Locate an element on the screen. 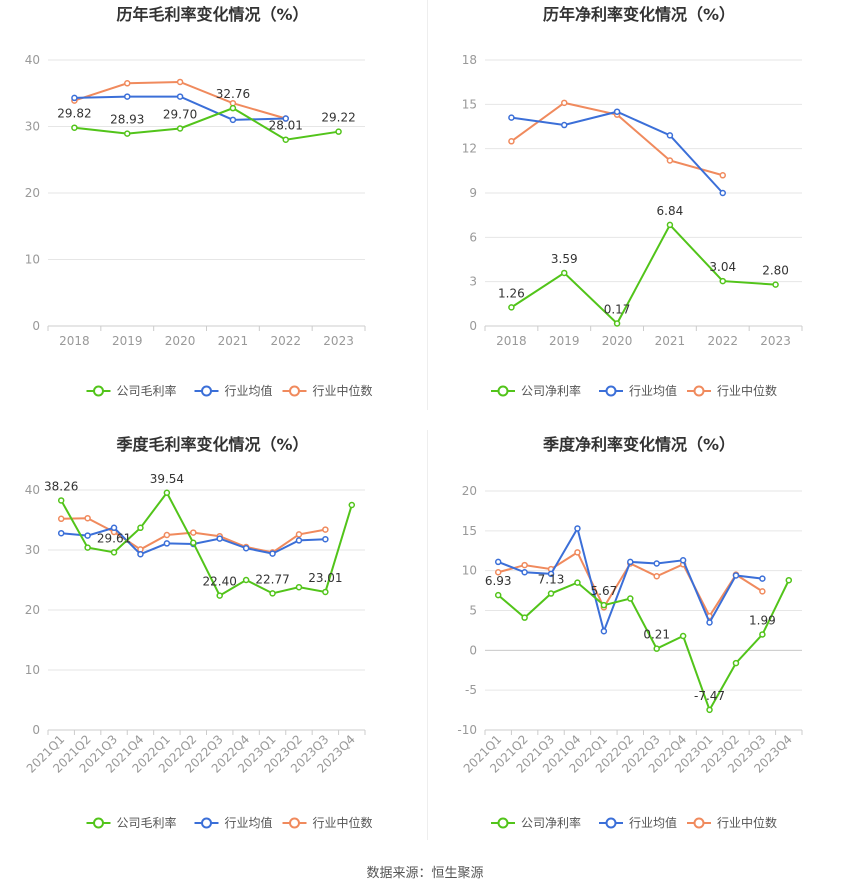  chart-title: 历年净利率变化情况（%） is located at coordinates (639, 14).